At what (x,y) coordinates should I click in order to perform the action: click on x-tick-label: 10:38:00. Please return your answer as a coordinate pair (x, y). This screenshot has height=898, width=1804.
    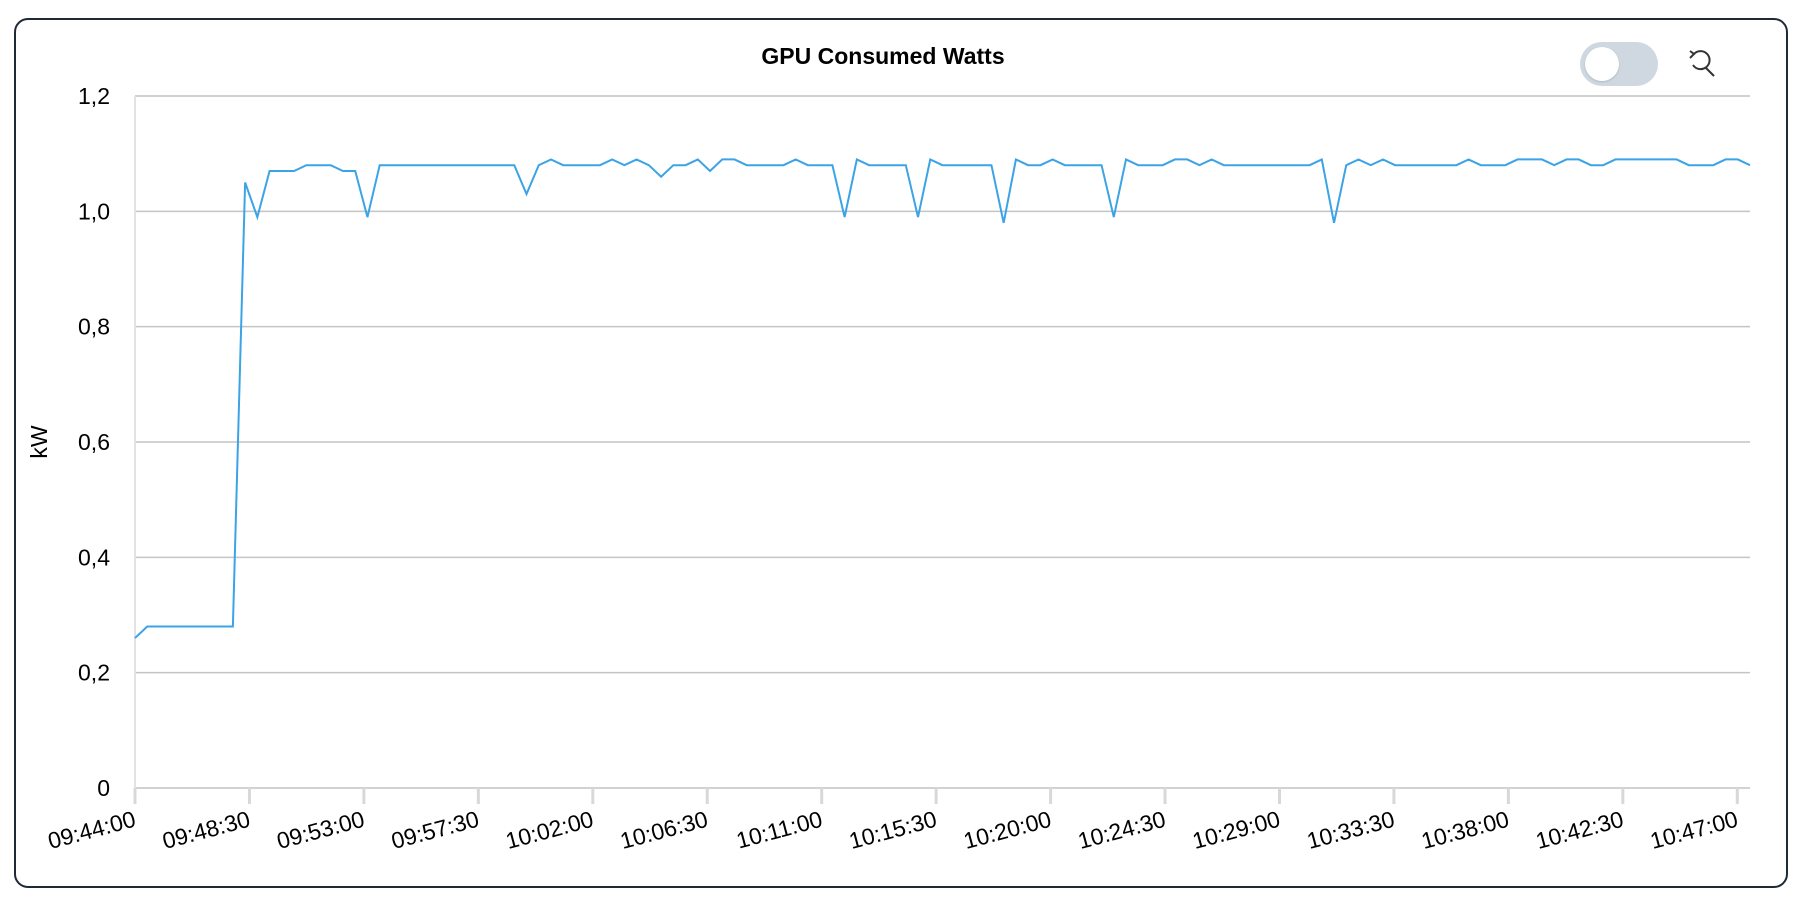
    Looking at the image, I should click on (1464, 830).